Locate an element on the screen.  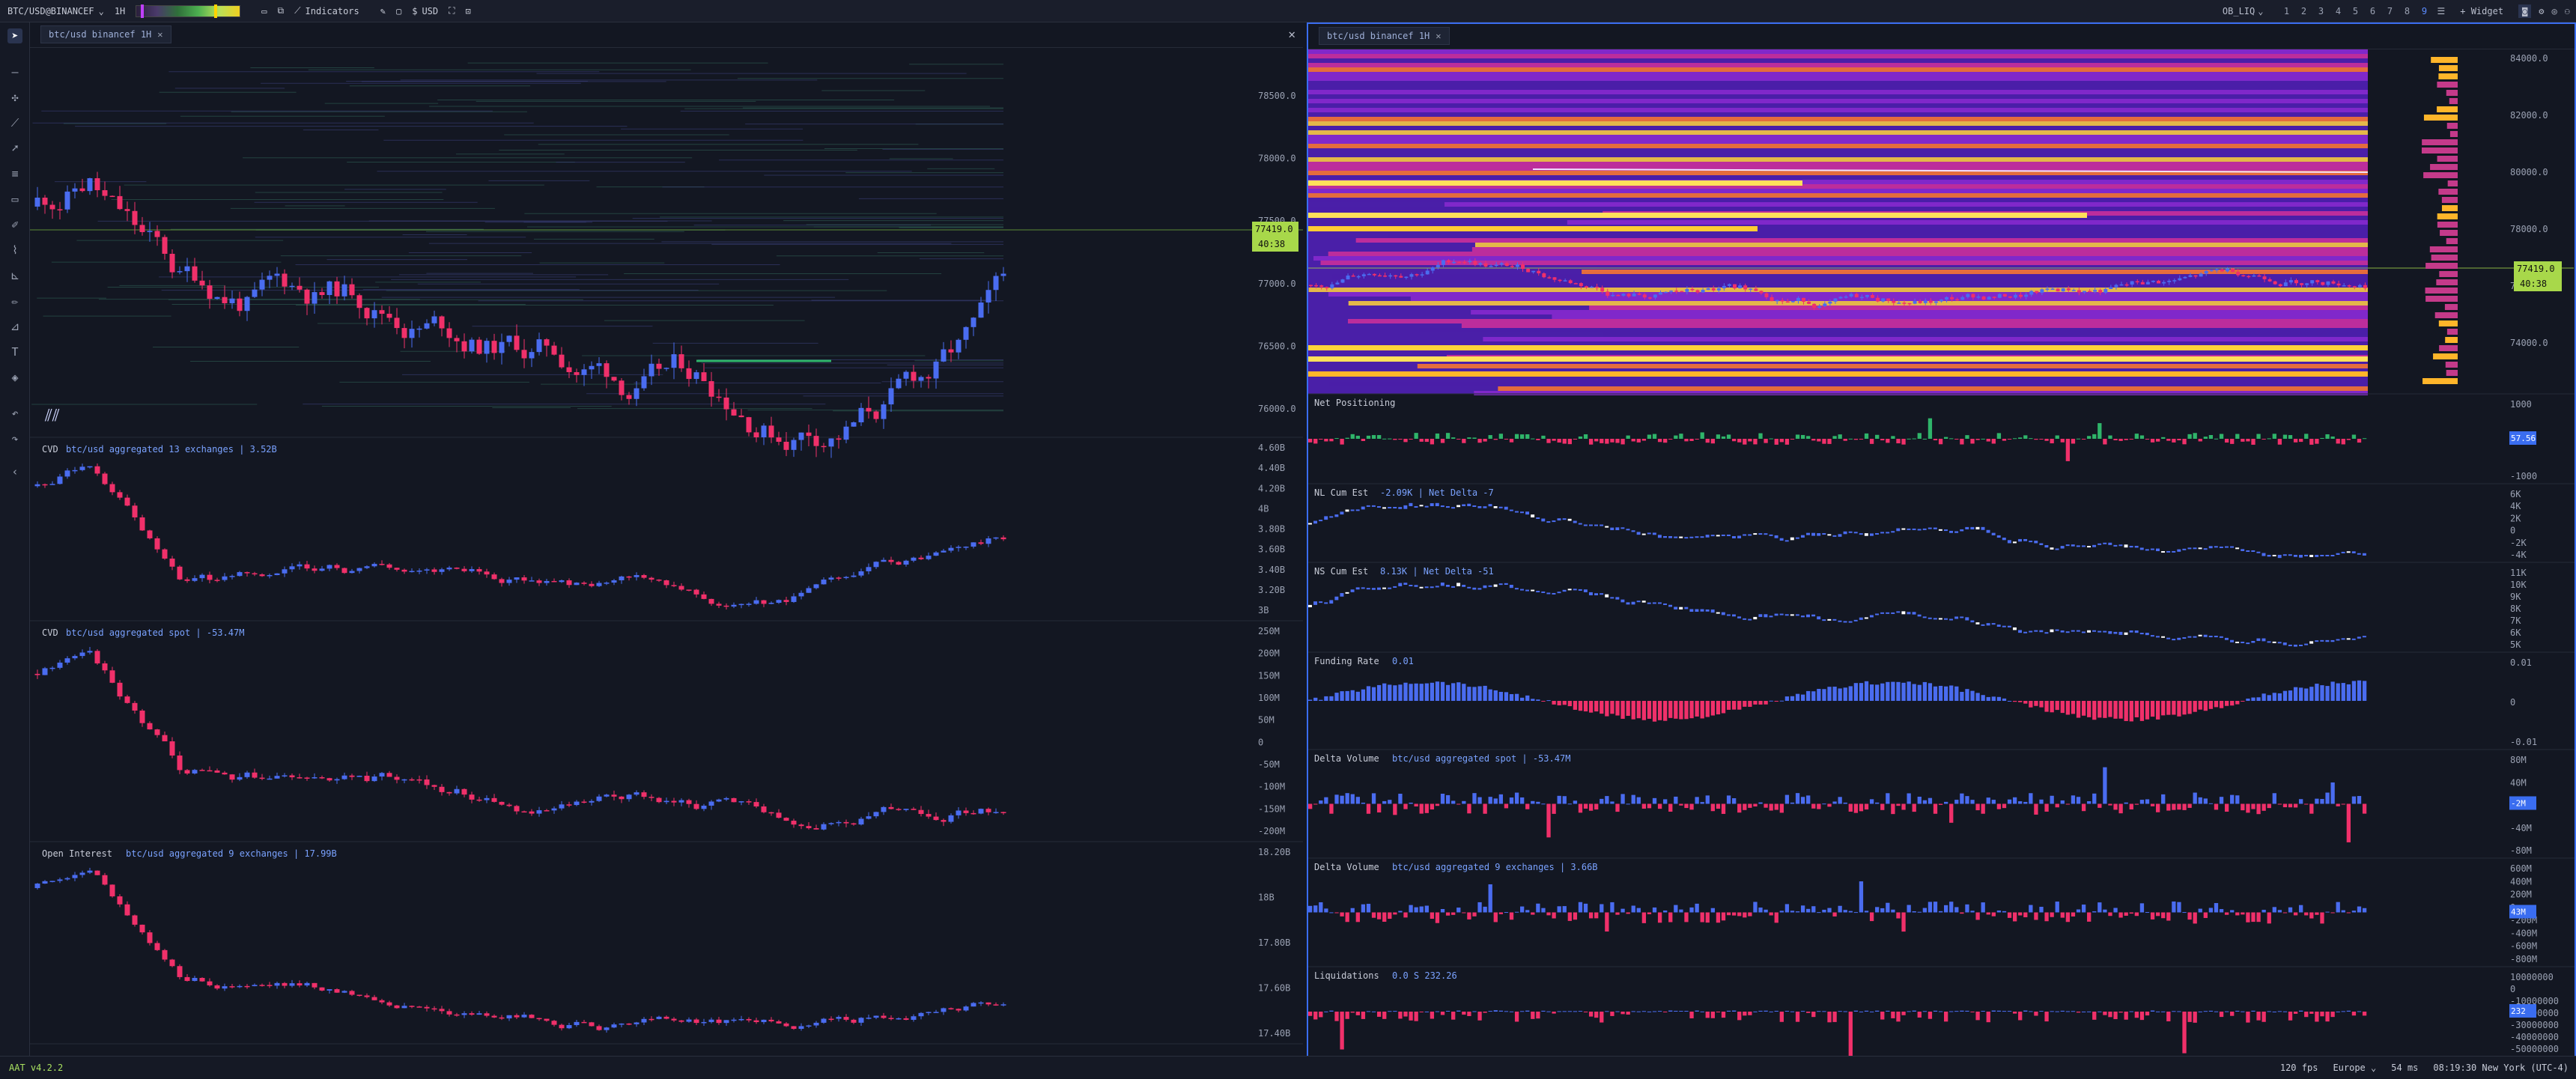
compare-icon: ⧉ is located at coordinates (281, 11).